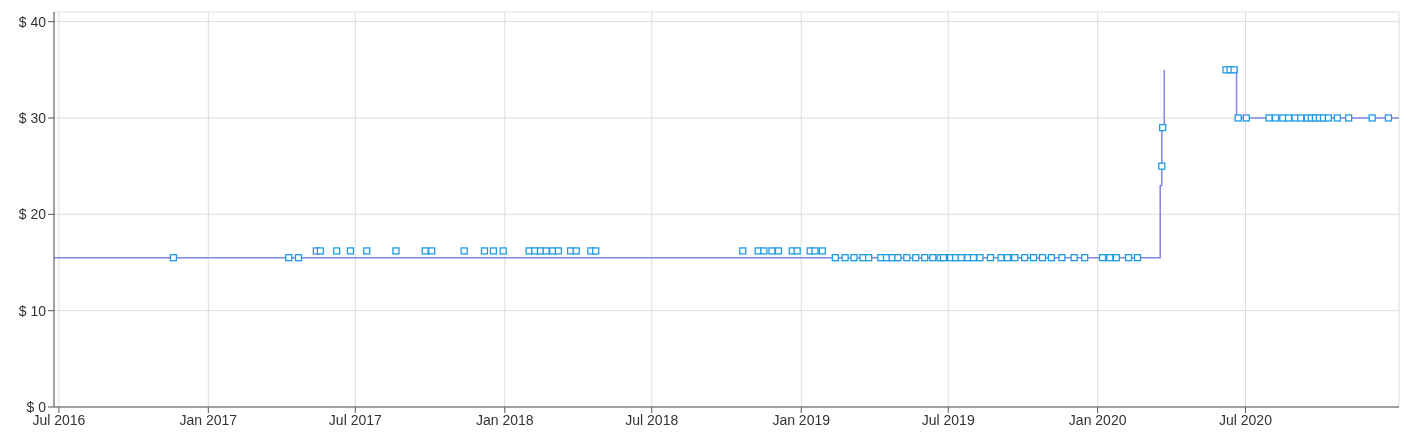 The image size is (1411, 439). I want to click on y-tick-label: $ 30, so click(32, 117).